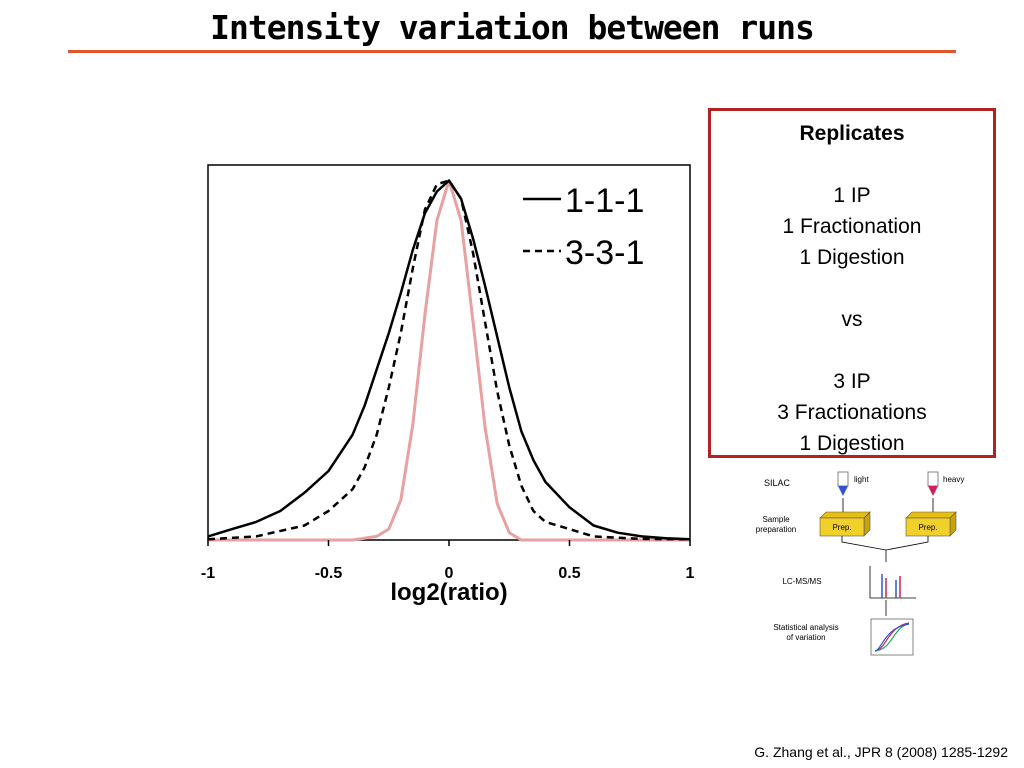 The image size is (1024, 768). Describe the element at coordinates (776, 529) in the screenshot. I see `sample-prep-label-2: preparation` at that location.